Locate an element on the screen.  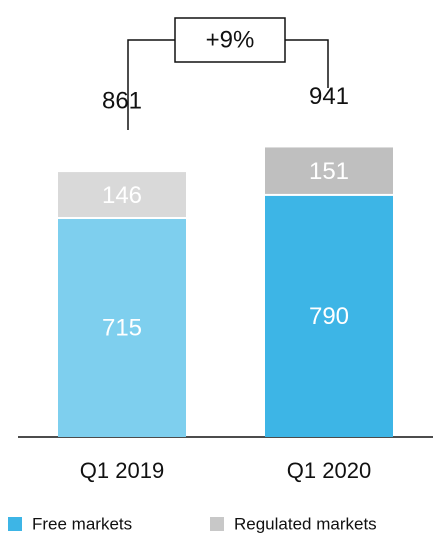
x-tick-label: Q1 2019 is located at coordinates (122, 470).